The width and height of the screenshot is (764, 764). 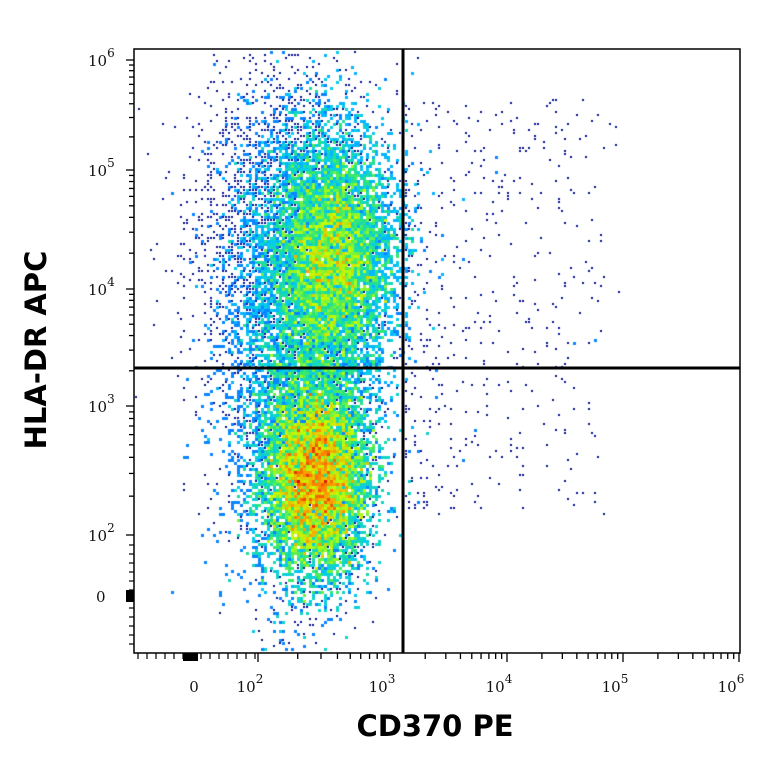 I want to click on x-tick-label: 10², so click(x=250, y=684).